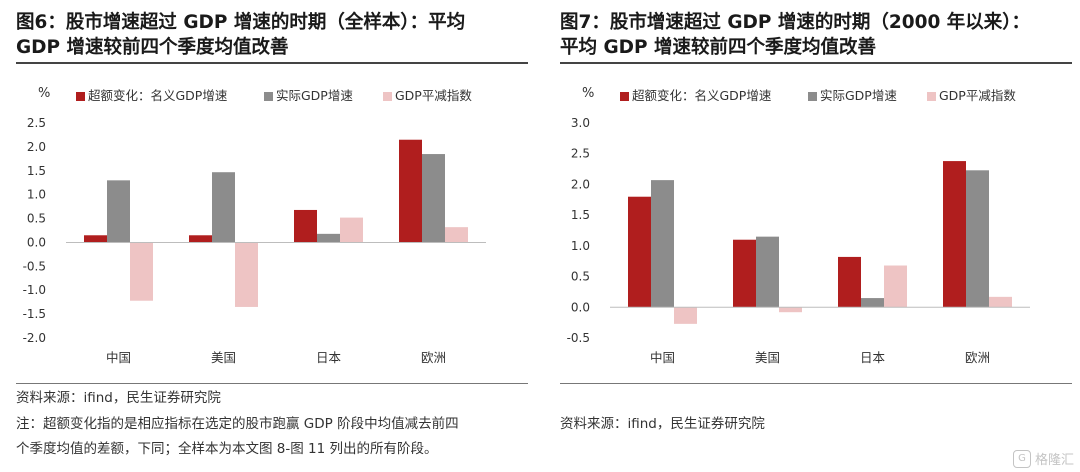 This screenshot has height=472, width=1080. Describe the element at coordinates (1021, 458) in the screenshot. I see `watermark-logo-icon: G` at that location.